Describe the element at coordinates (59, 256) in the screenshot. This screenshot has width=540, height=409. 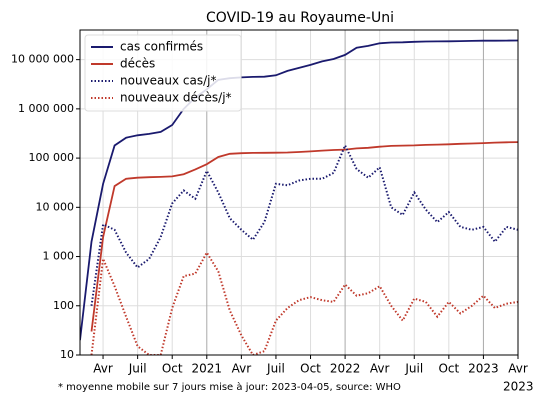
I see `y-tick-label: 1 000` at that location.